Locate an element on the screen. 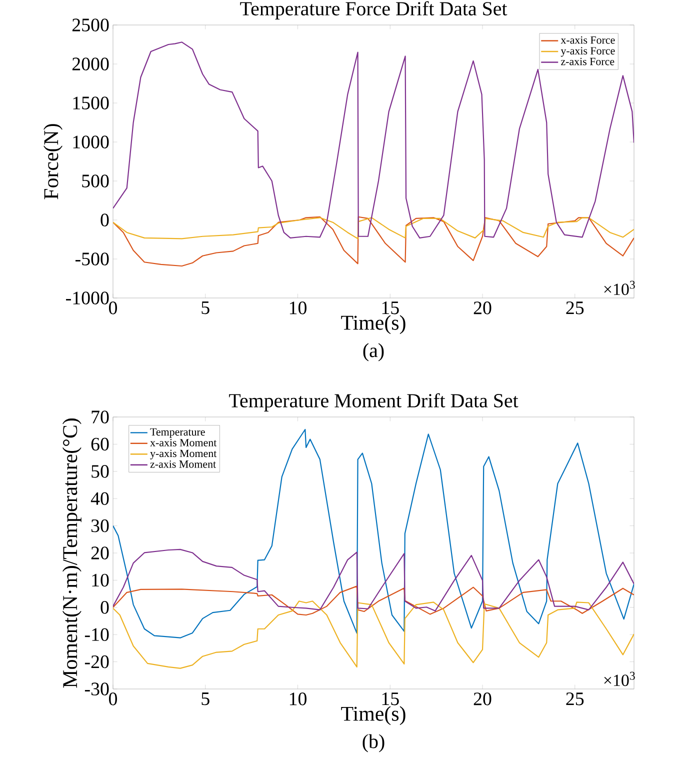 This screenshot has height=766, width=675. y-tick-label: 40 is located at coordinates (99, 498).